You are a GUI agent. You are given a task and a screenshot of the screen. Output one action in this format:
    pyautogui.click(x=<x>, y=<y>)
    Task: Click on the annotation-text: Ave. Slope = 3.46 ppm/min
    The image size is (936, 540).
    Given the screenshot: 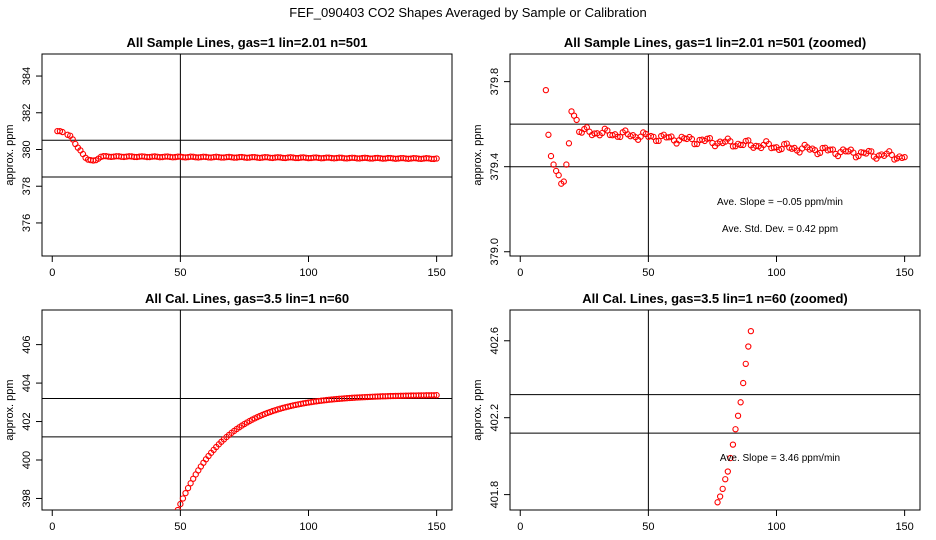 What is the action you would take?
    pyautogui.click(x=780, y=458)
    